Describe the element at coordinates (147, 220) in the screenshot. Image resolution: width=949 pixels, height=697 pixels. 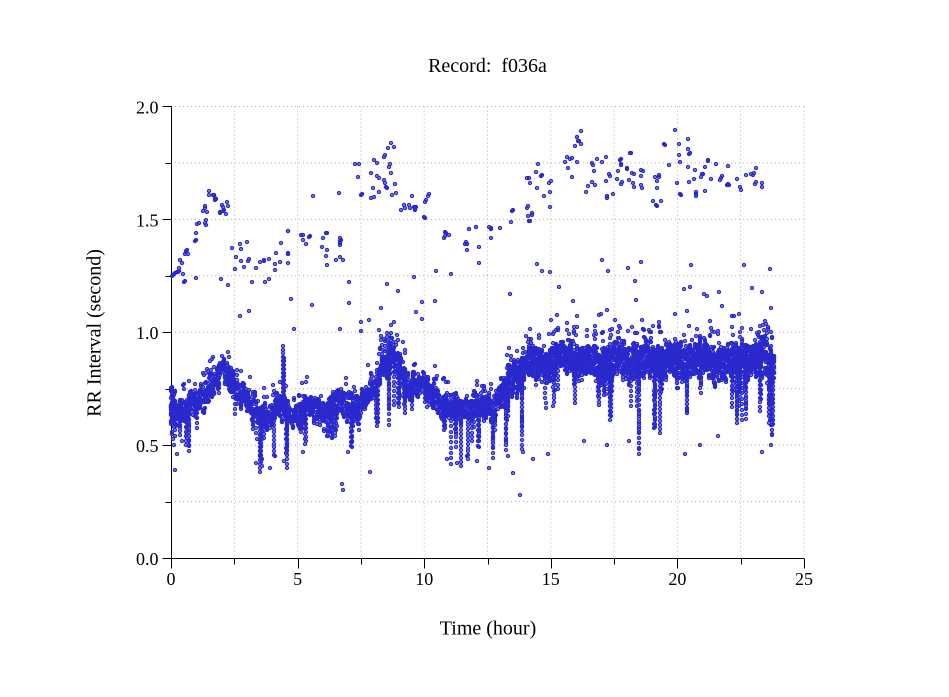
I see `svg-text: 1.5` at that location.